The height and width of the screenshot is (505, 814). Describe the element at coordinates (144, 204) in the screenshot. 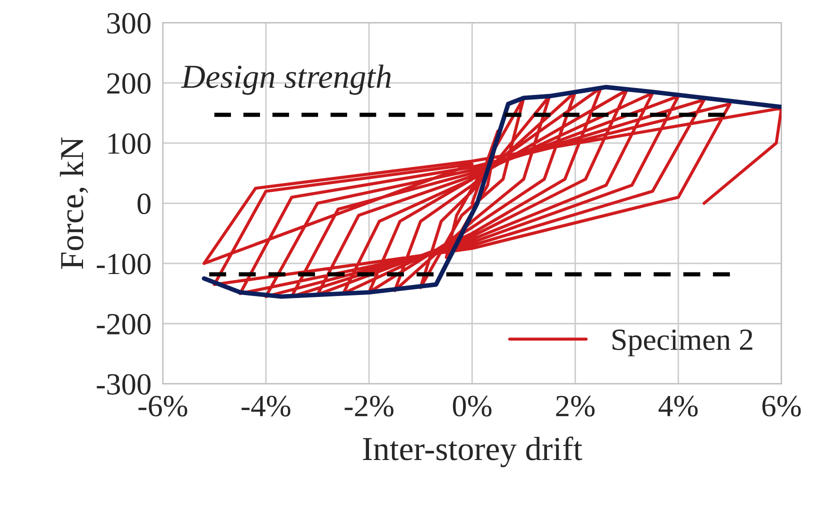

I see `y-tick-label: 0` at that location.